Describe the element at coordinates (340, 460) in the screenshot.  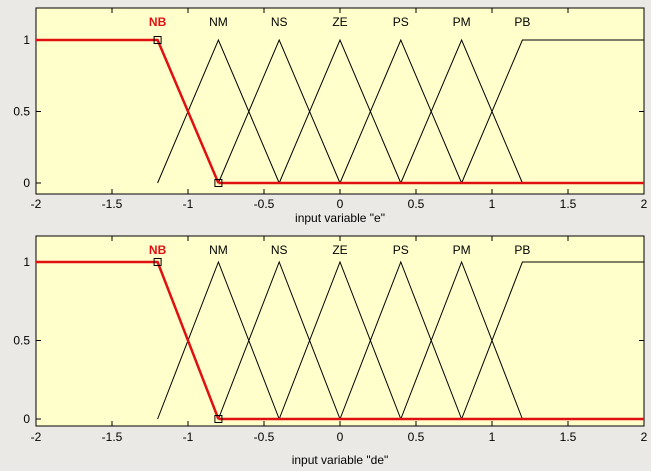
I see `variable-label-de: input variable "de"` at that location.